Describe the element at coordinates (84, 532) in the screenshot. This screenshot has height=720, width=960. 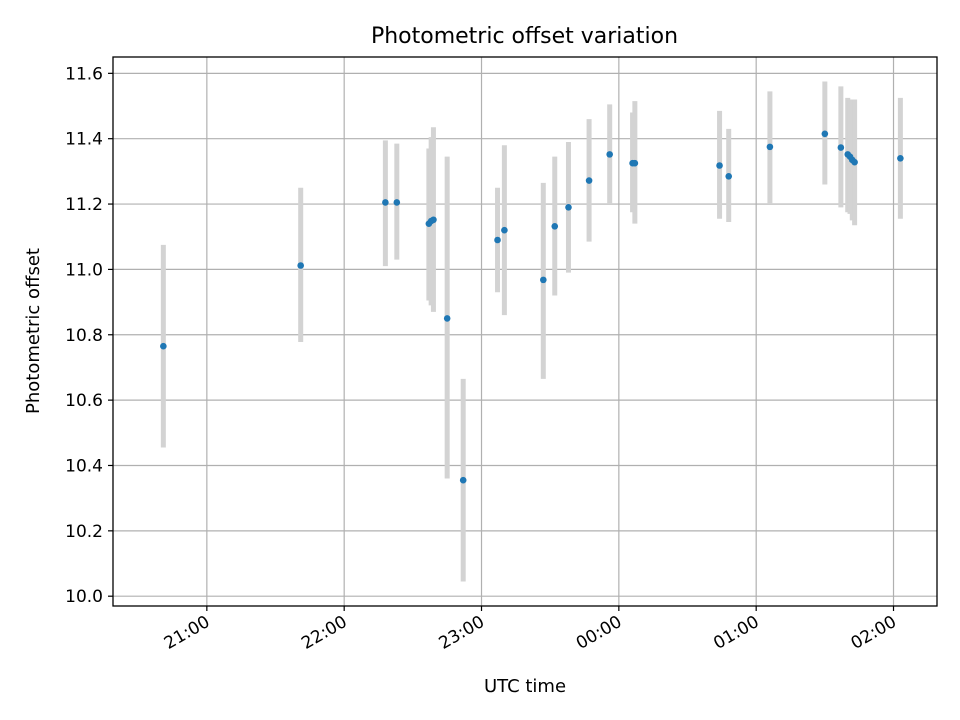
I see `y-tick-label: 10.2` at that location.